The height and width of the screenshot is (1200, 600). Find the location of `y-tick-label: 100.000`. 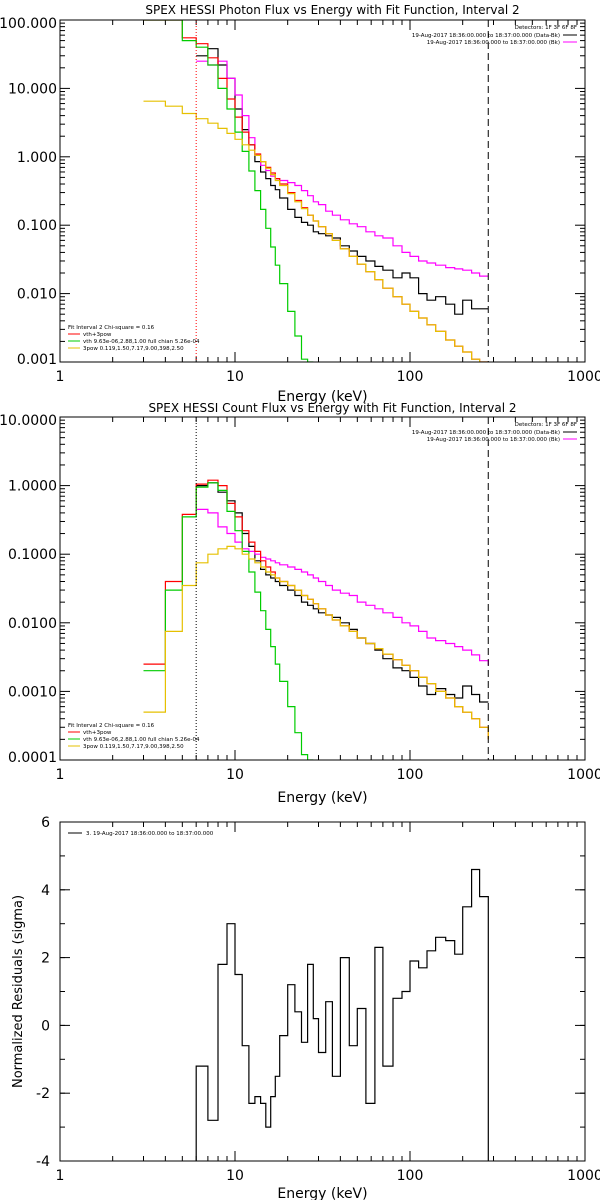

y-tick-label: 100.000 is located at coordinates (28, 24).